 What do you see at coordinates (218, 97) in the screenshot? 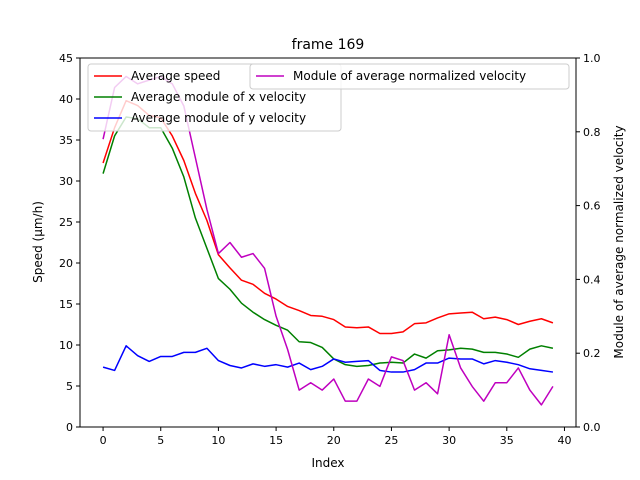
I see `legend-label-x-velocity: Average module of x velocity` at bounding box center [218, 97].